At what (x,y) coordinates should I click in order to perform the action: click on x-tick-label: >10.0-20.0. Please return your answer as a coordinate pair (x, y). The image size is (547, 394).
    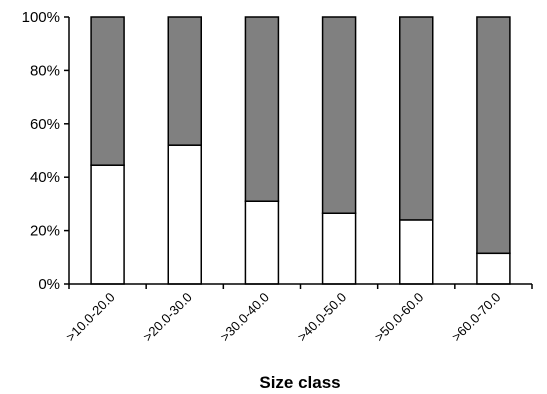
    Looking at the image, I should click on (90, 317).